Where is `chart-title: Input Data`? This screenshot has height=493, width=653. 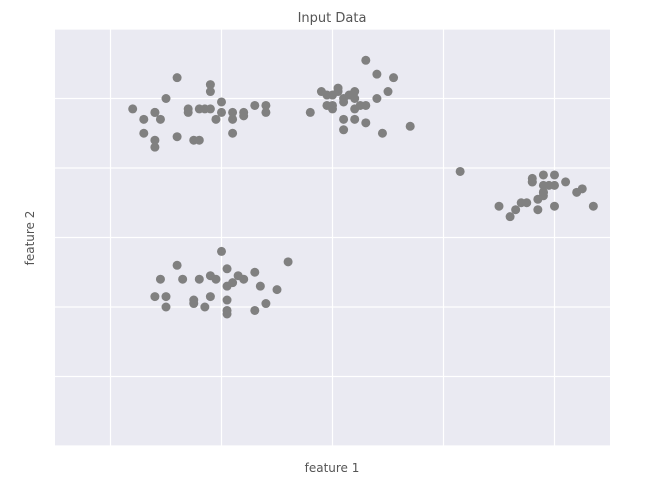 chart-title: Input Data is located at coordinates (332, 18).